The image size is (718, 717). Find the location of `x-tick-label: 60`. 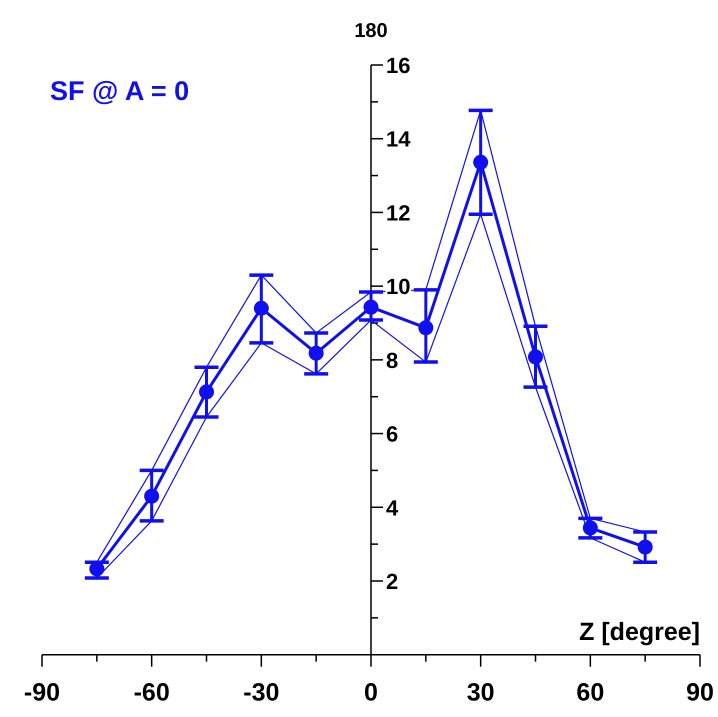

x-tick-label: 60 is located at coordinates (590, 692).